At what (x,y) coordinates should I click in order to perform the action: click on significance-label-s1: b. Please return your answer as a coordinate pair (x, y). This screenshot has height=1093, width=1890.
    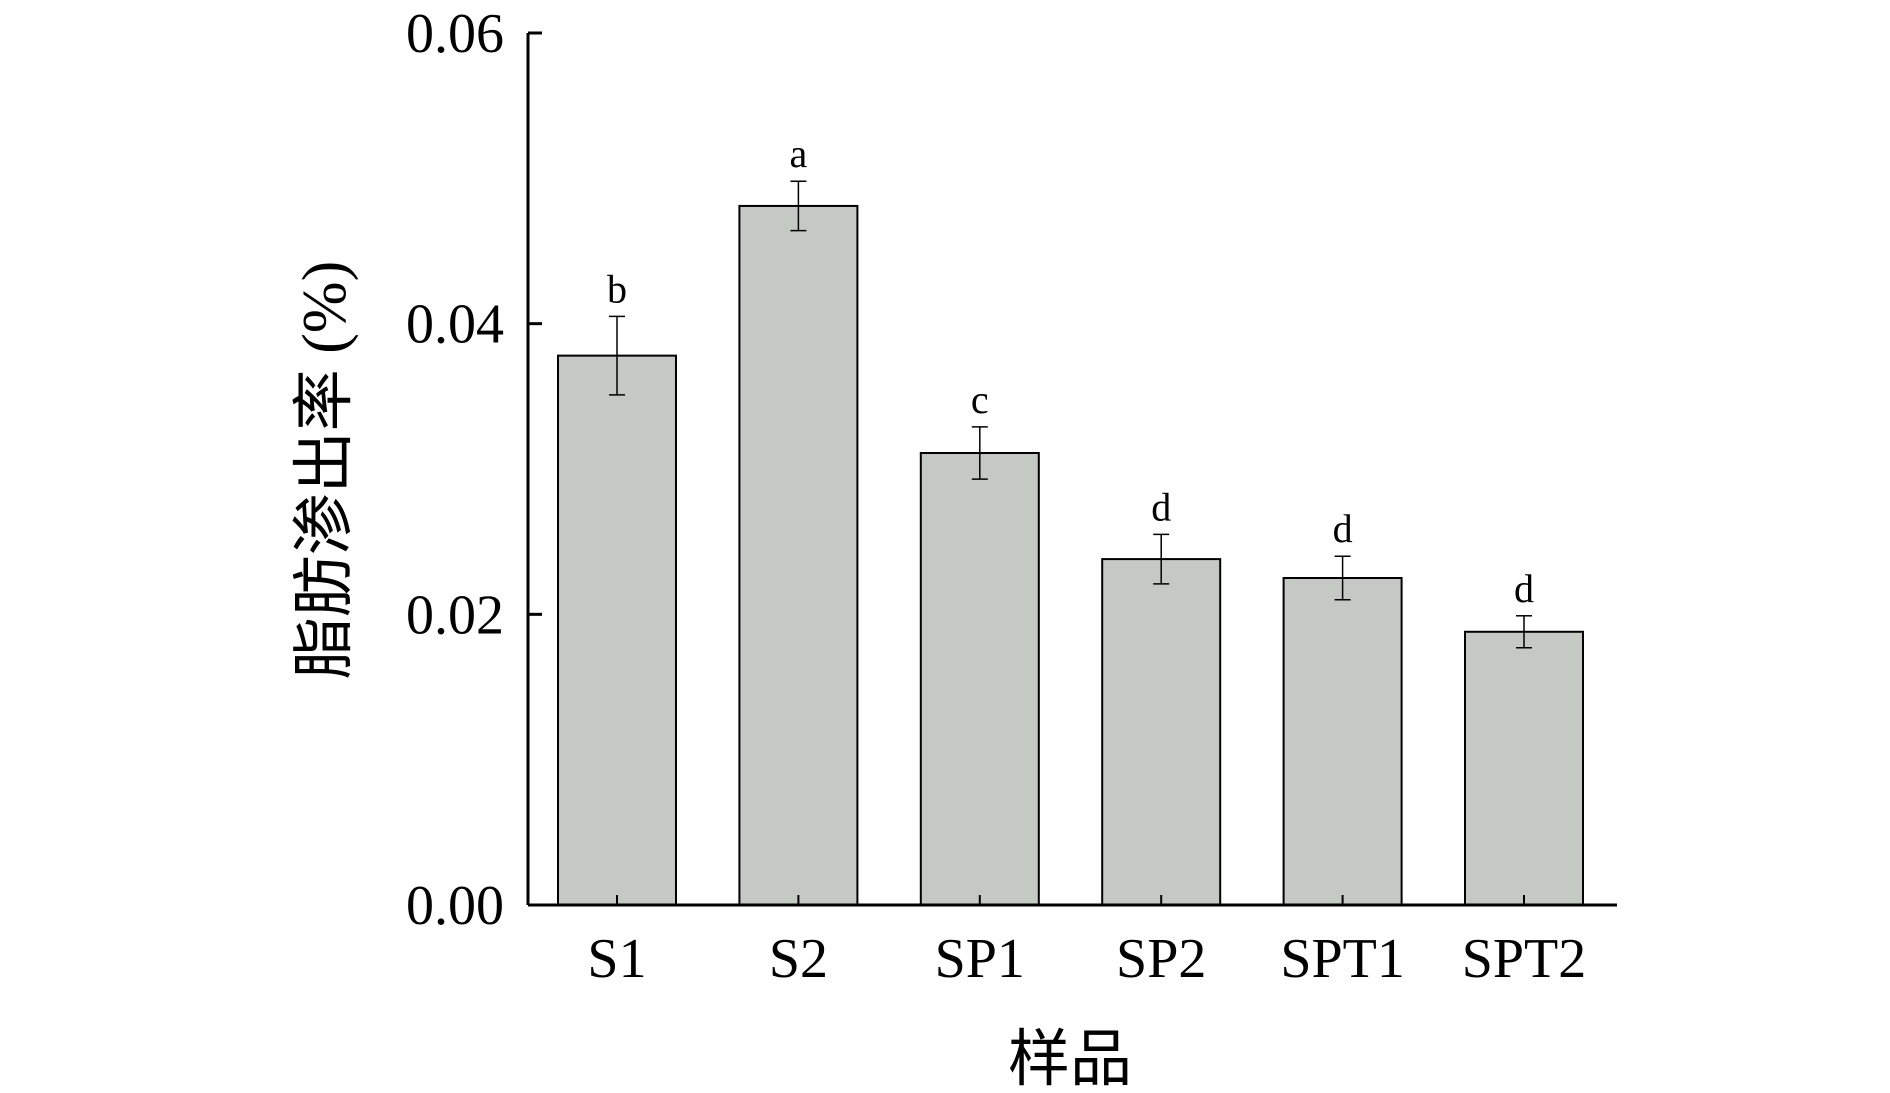
    Looking at the image, I should click on (617, 288).